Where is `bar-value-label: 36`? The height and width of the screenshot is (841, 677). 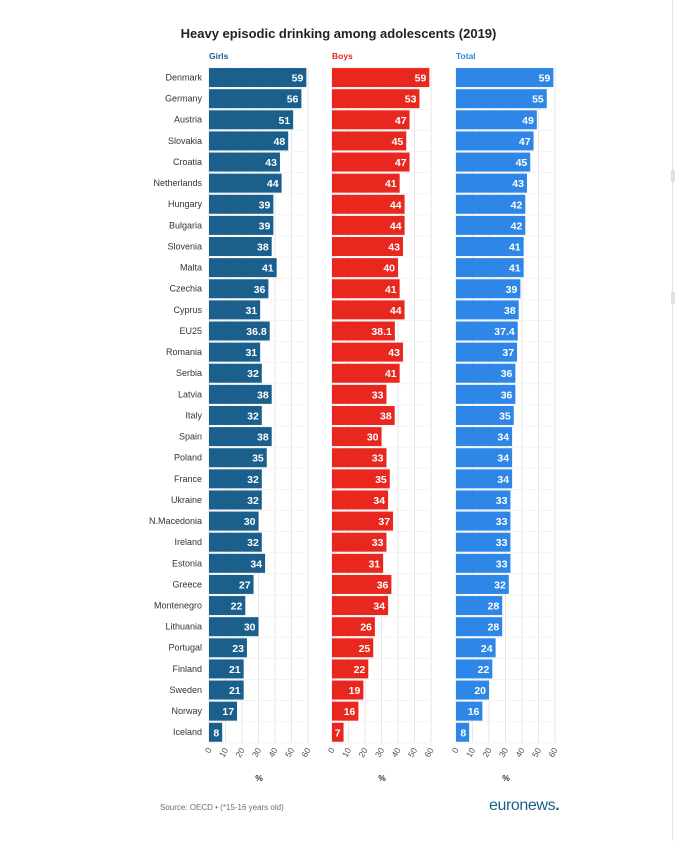
bar-value-label: 36 is located at coordinates (260, 290).